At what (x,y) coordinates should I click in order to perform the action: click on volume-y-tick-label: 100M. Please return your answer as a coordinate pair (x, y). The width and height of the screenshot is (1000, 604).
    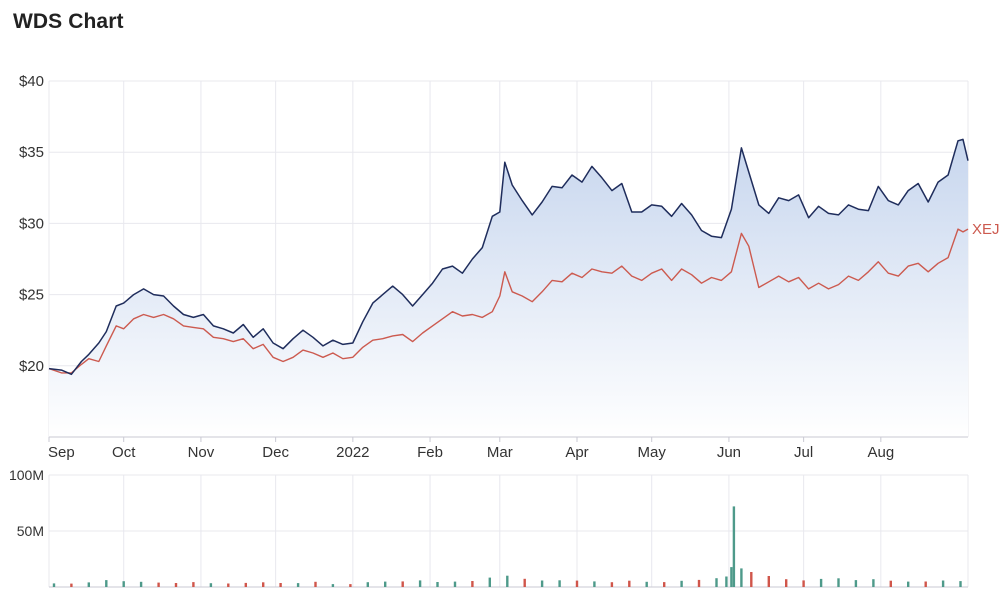
    Looking at the image, I should click on (26, 475).